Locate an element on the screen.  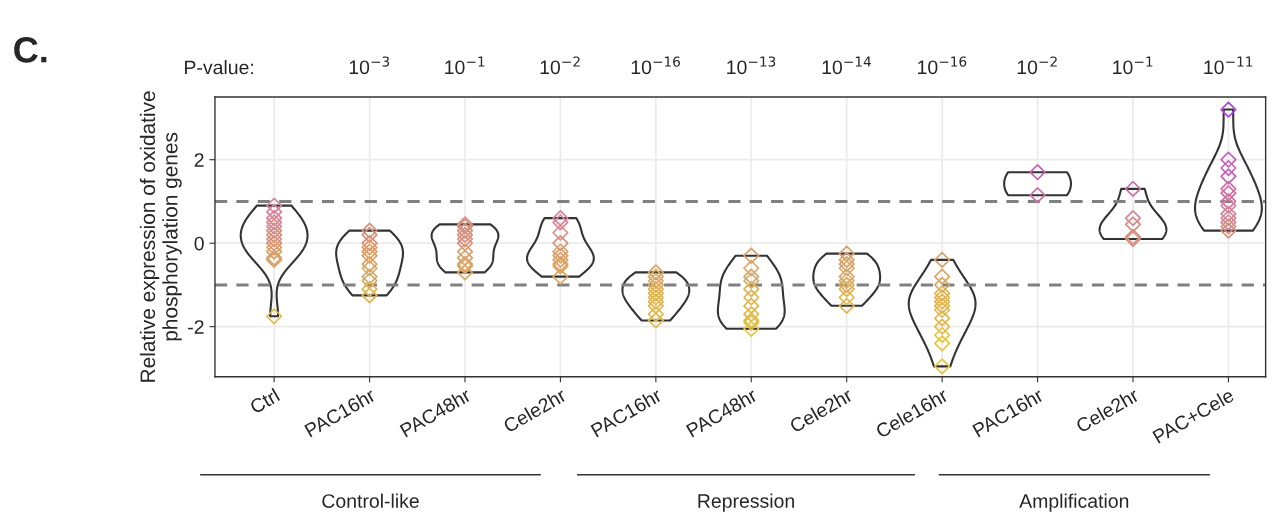
text: 10$^{−11}$ is located at coordinates (1228, 65).